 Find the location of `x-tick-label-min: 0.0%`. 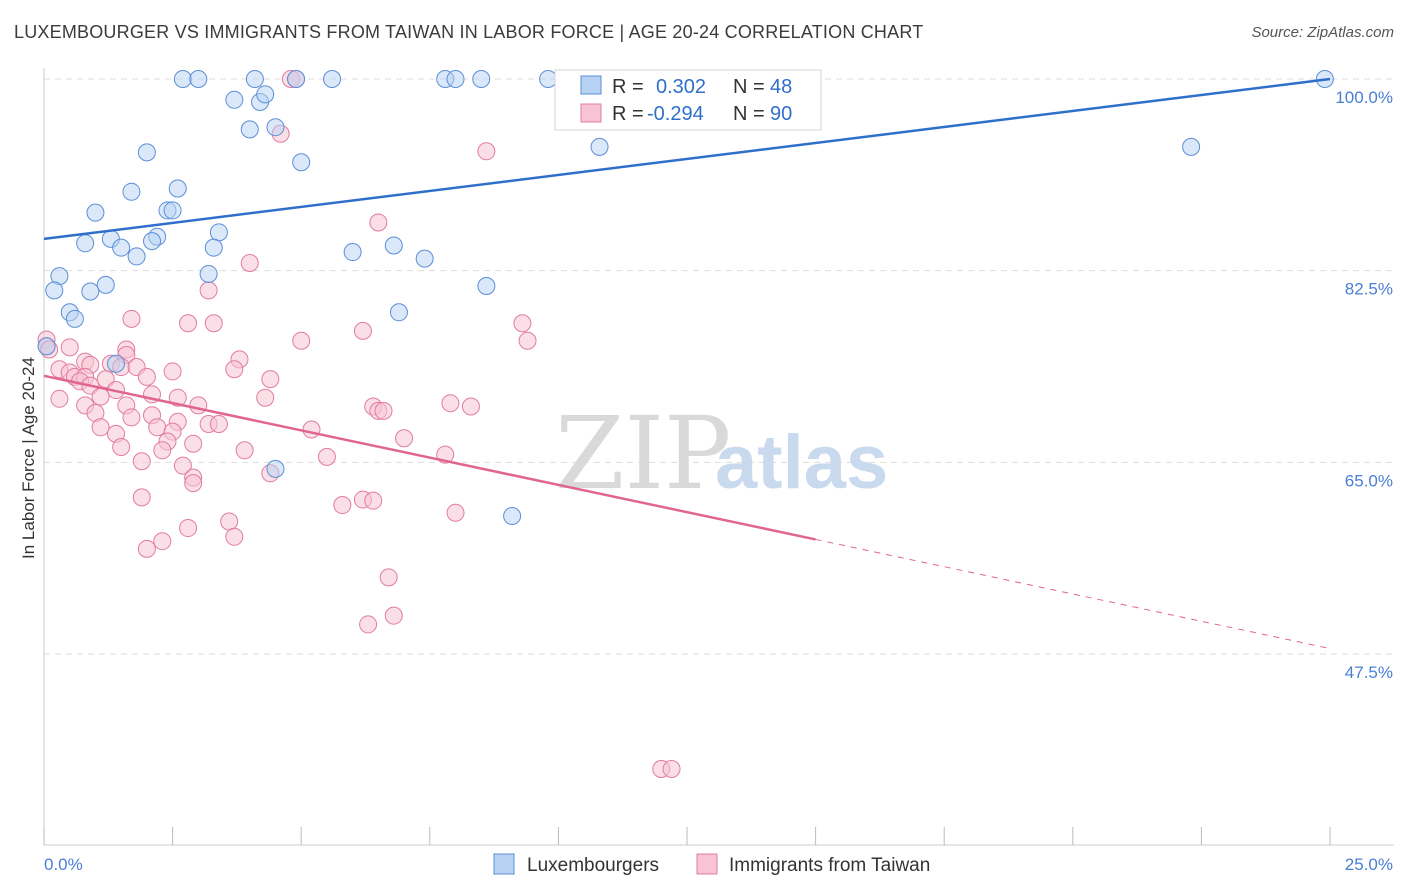

x-tick-label-min: 0.0% is located at coordinates (63, 864).